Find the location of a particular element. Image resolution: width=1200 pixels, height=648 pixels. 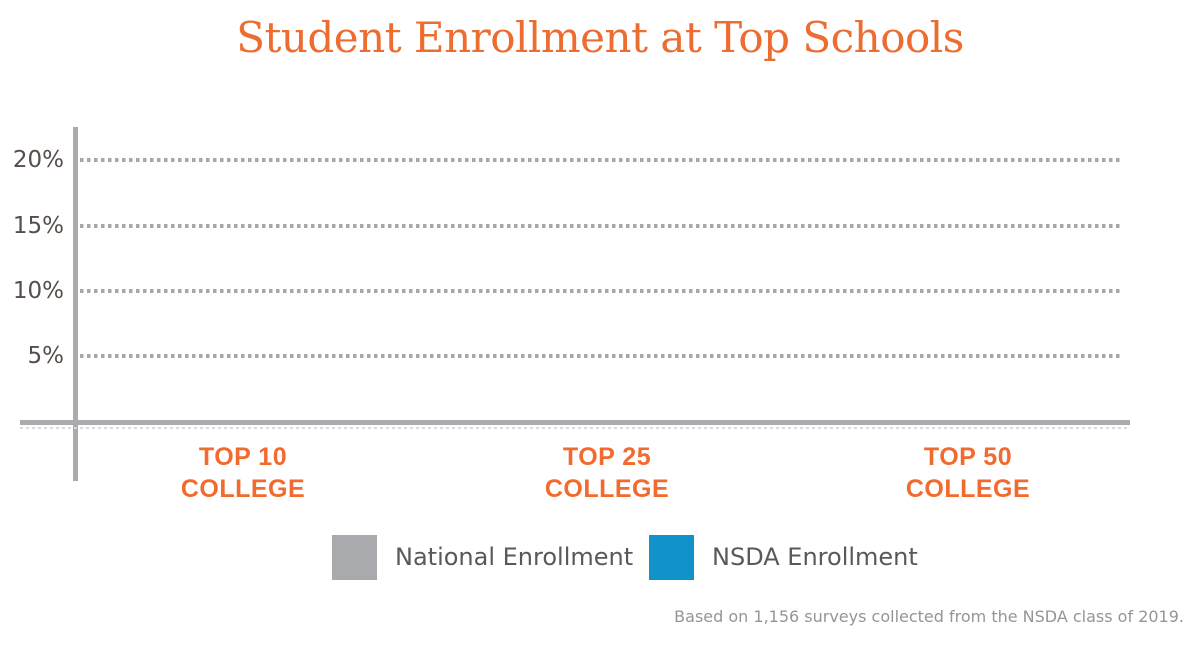

legend-item-nsda-enrollment: NSDA Enrollment is located at coordinates (783, 557).